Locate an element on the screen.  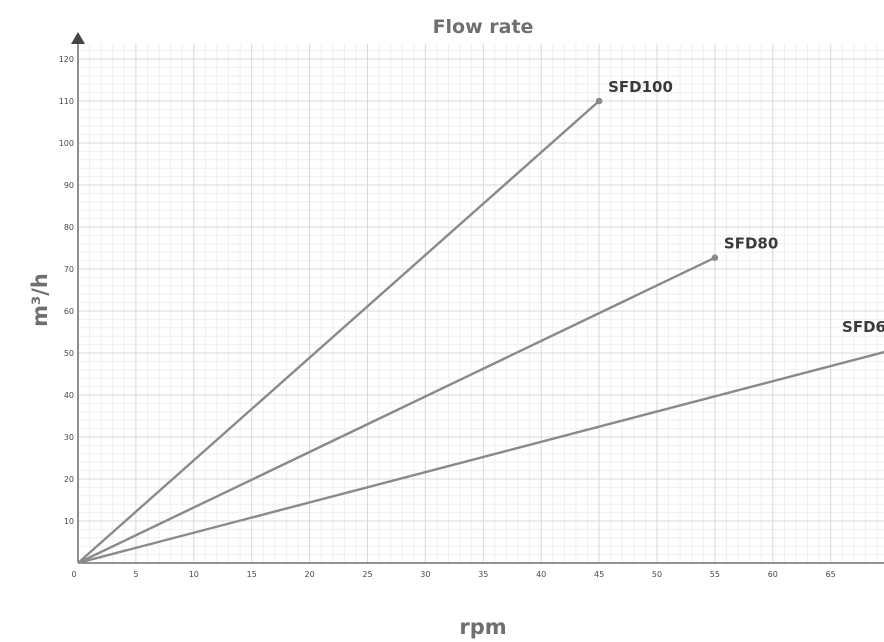
x-tick-labels: 0510152025303540455055606570 is located at coordinates (477, 574).